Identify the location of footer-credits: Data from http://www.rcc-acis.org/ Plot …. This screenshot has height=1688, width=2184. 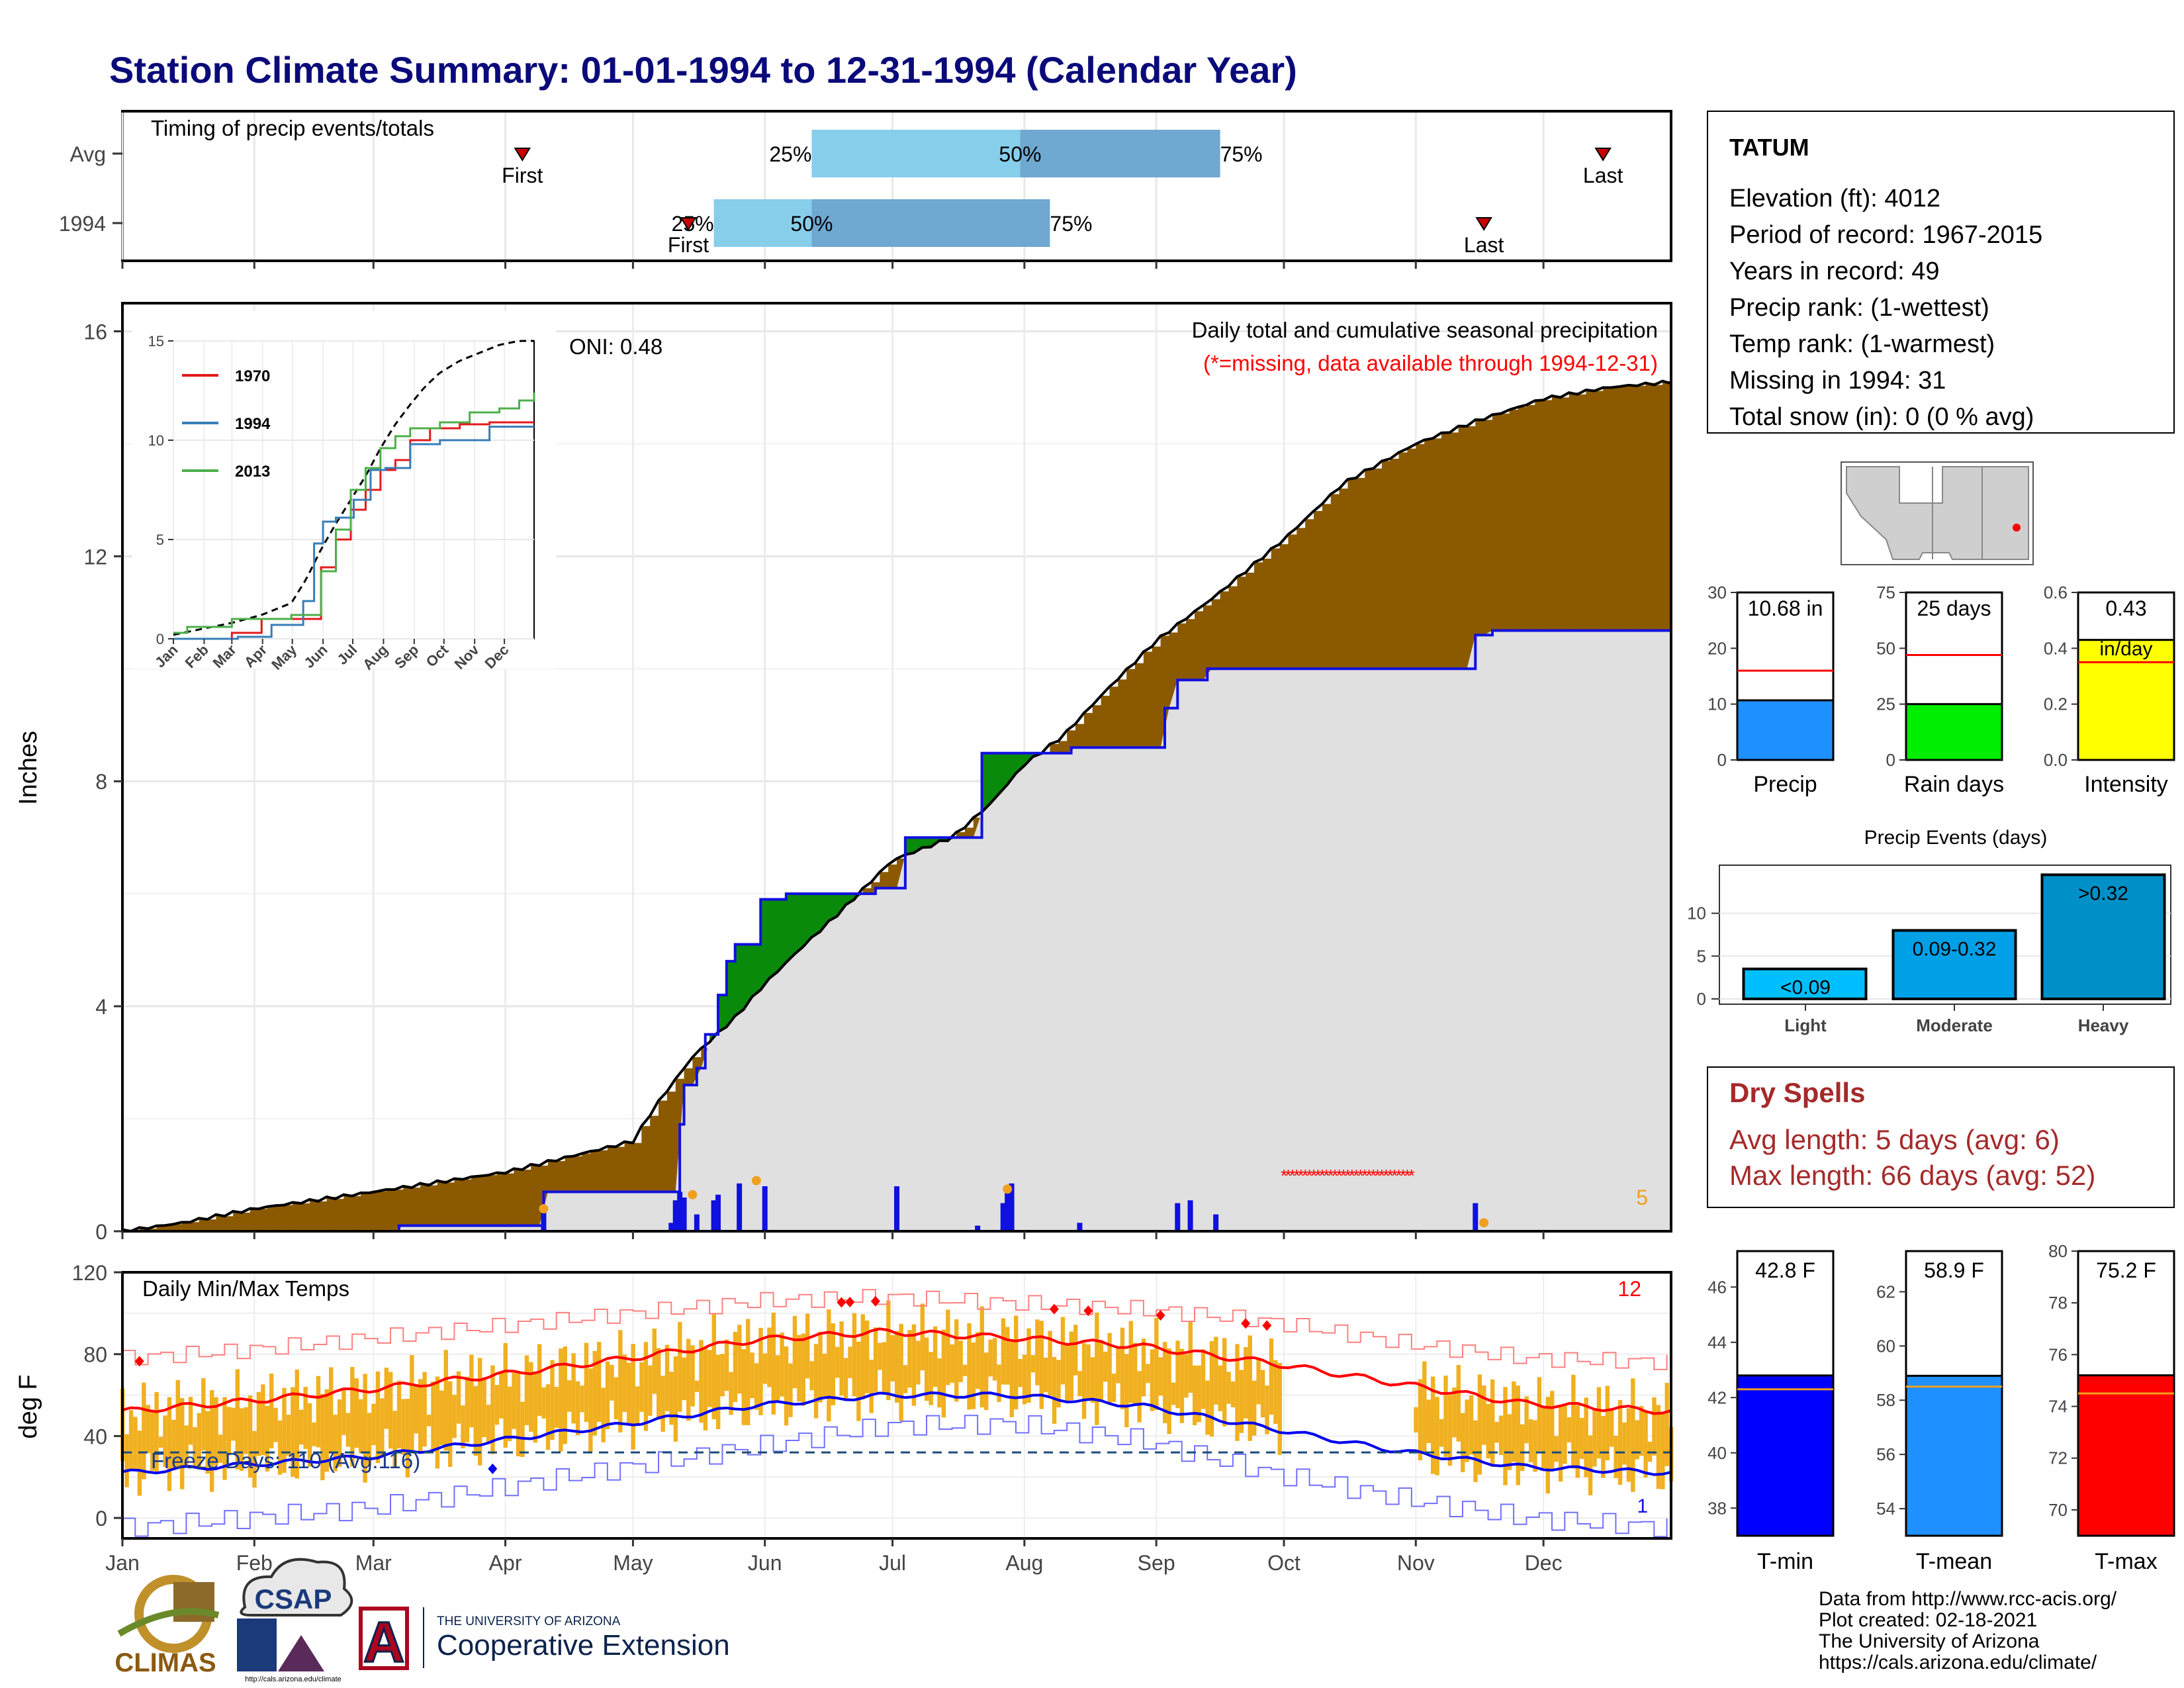
(1968, 1630).